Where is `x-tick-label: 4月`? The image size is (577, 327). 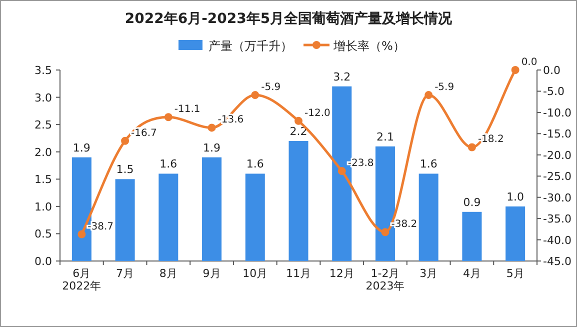 x-tick-label: 4月 is located at coordinates (471, 273).